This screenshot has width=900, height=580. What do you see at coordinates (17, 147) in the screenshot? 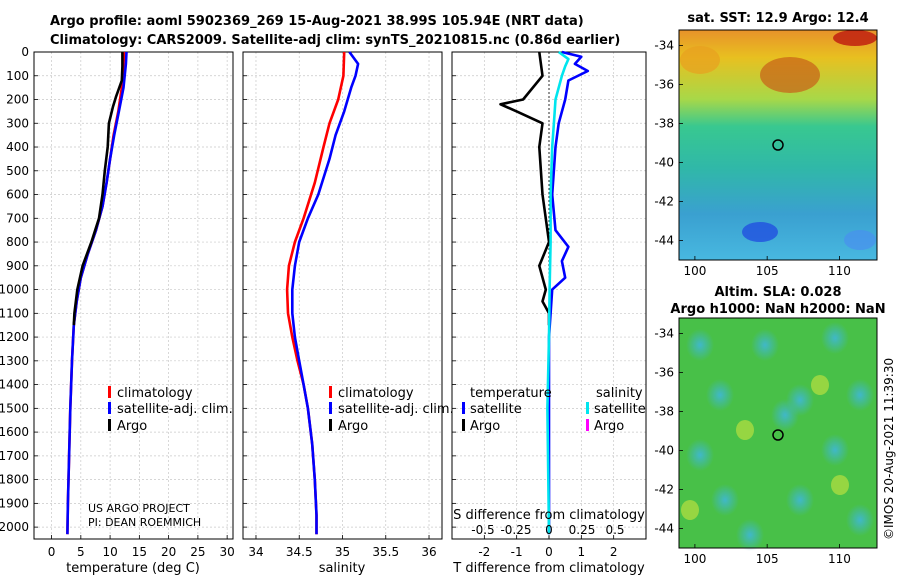
I see `depth-tick-label: 400` at bounding box center [17, 147].